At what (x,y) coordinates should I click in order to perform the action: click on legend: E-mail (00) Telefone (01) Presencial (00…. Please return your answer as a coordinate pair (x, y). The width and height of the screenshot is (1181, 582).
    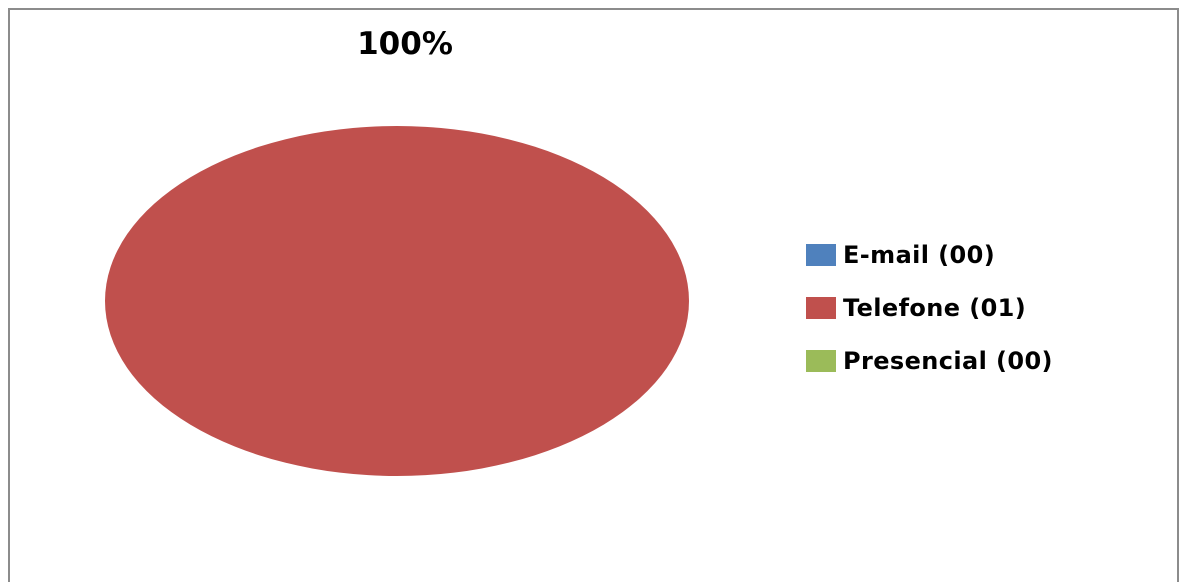
    Looking at the image, I should click on (929, 307).